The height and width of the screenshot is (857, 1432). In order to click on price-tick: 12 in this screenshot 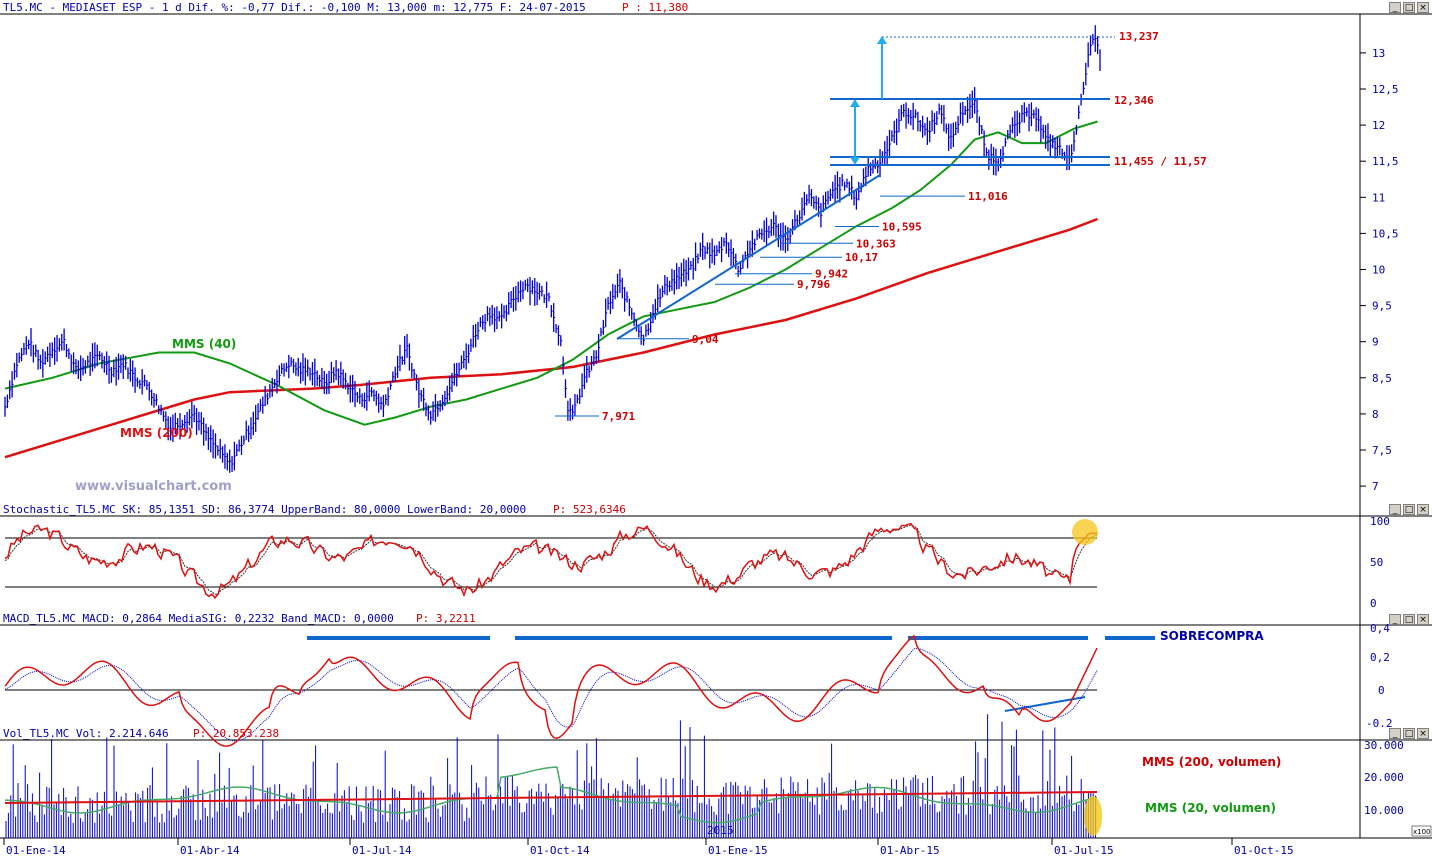, I will do `click(1378, 125)`.